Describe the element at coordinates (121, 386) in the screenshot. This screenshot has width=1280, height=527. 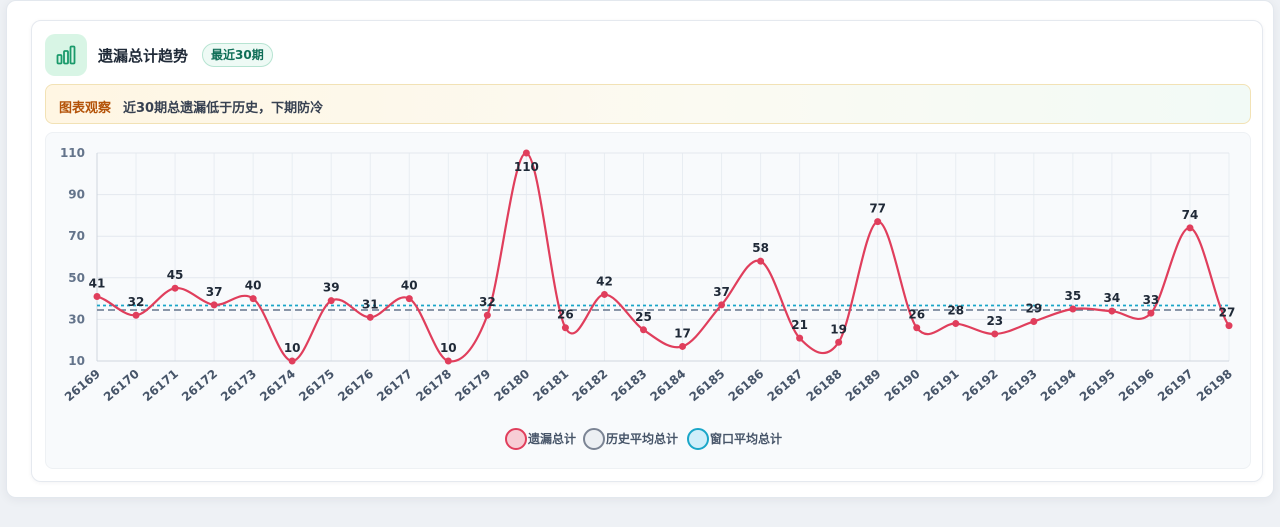
I see `x-tick-label: 26170` at that location.